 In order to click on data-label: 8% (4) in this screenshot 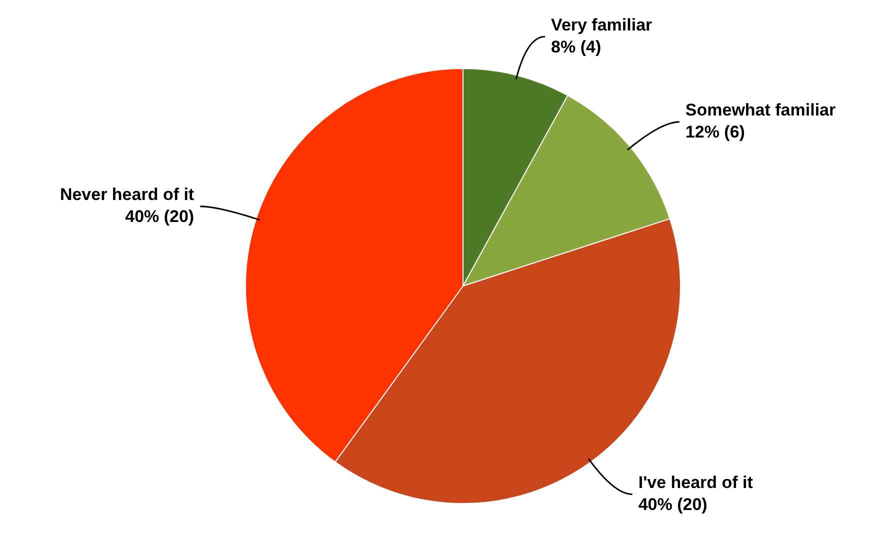, I will do `click(576, 46)`.